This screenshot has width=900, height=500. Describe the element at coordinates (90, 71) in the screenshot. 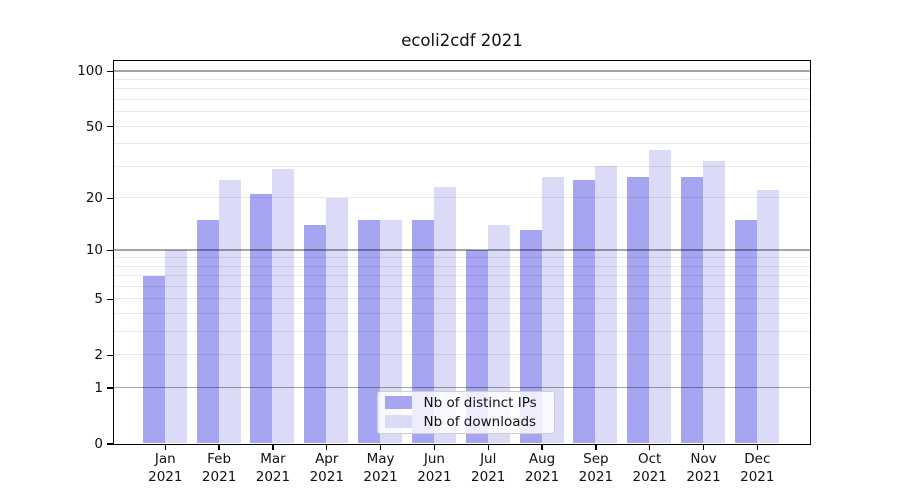

I see `y-tick-label: 100` at that location.